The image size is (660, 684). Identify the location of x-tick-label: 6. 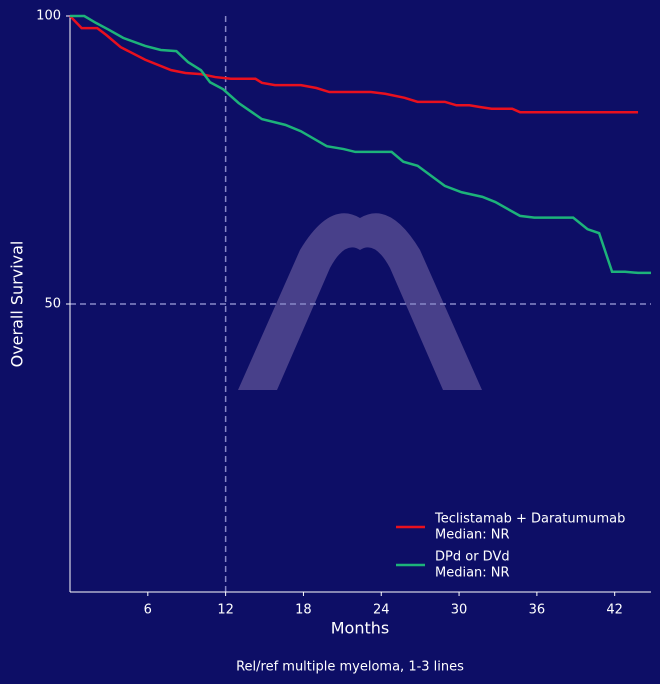
(148, 610).